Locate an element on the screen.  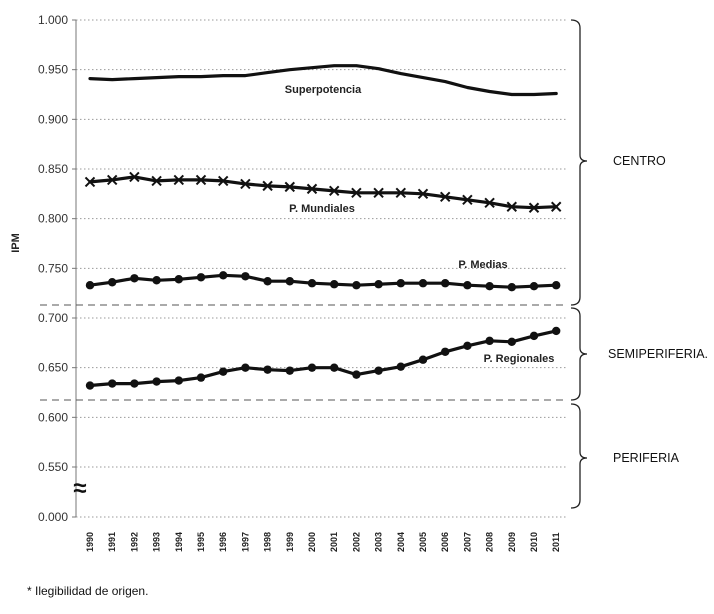
y-tick-label: 0.750 is located at coordinates (53, 268).